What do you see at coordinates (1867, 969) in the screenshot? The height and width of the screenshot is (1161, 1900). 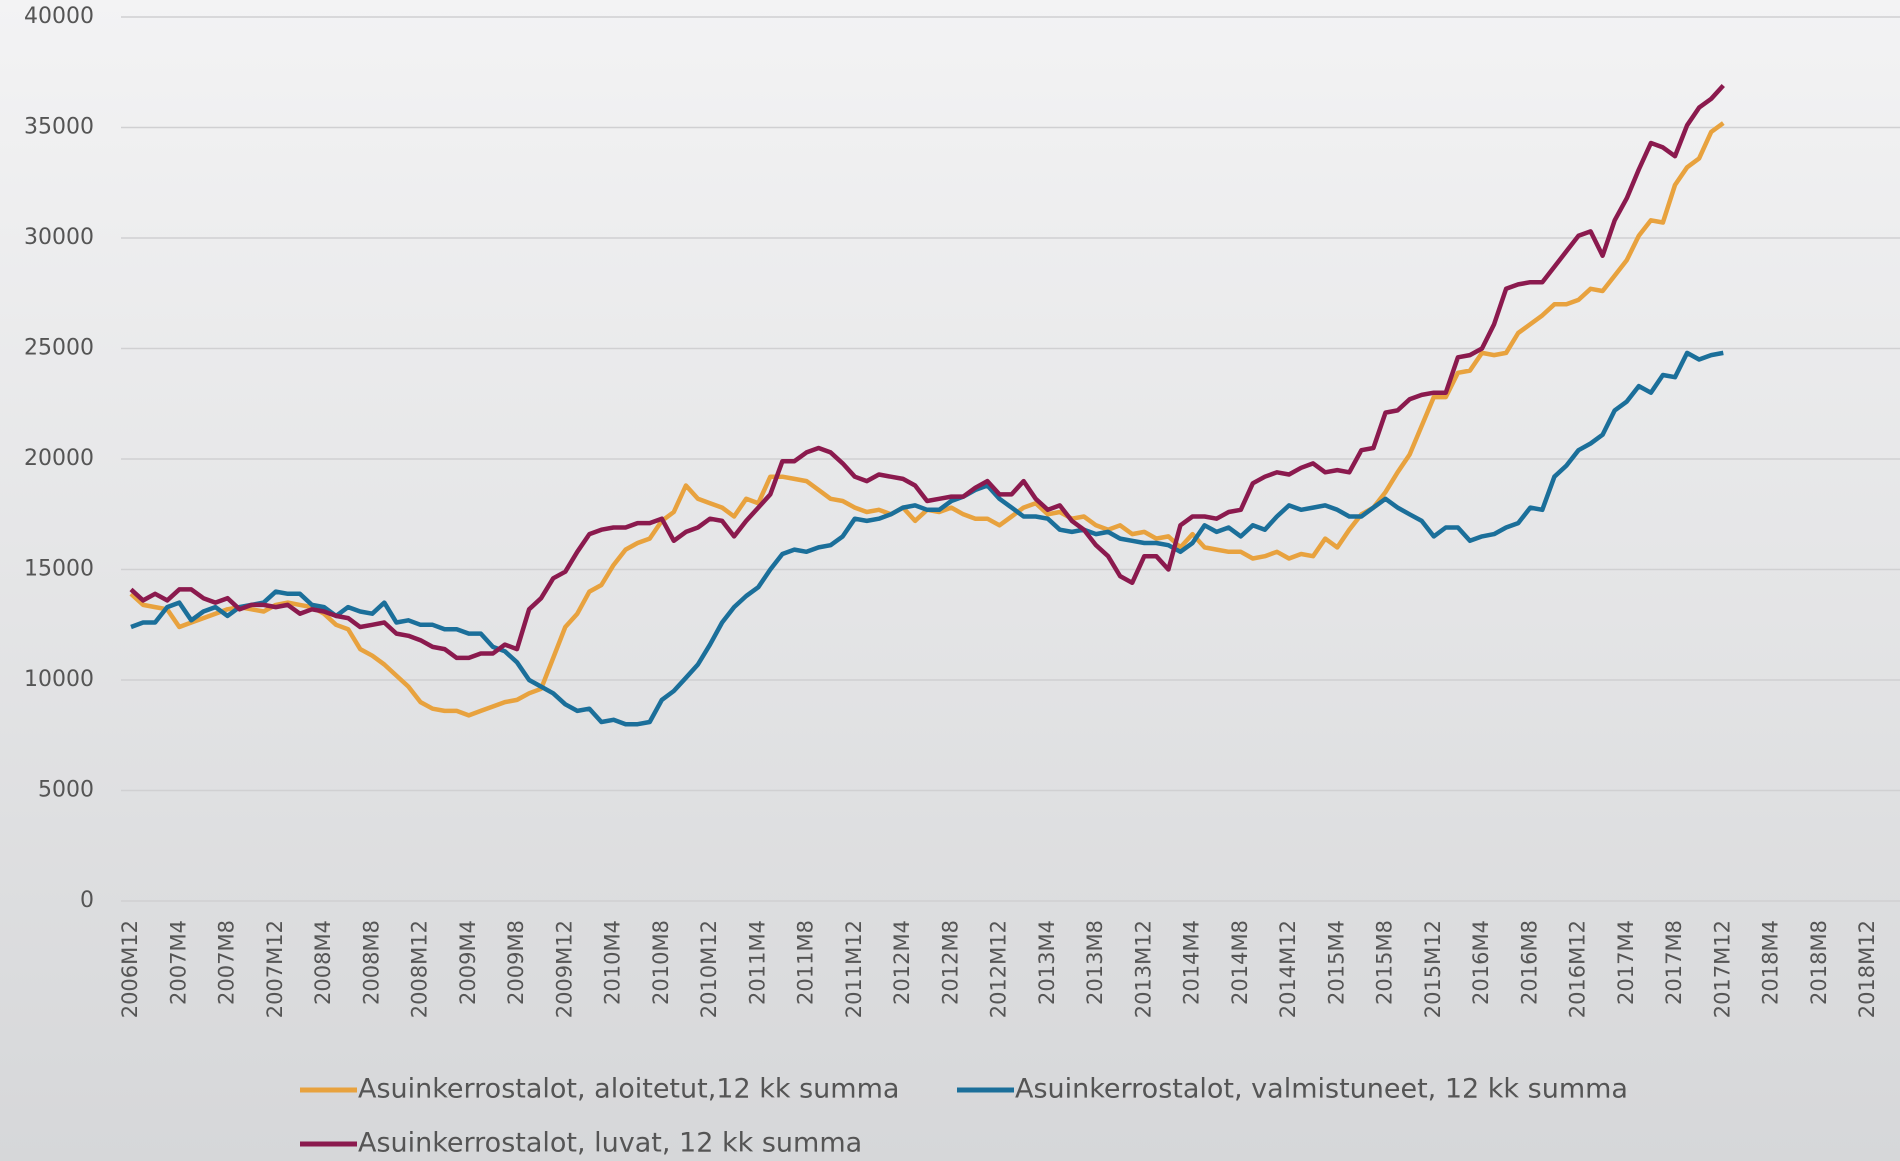 I see `x-tick-label: 2018M12` at bounding box center [1867, 969].